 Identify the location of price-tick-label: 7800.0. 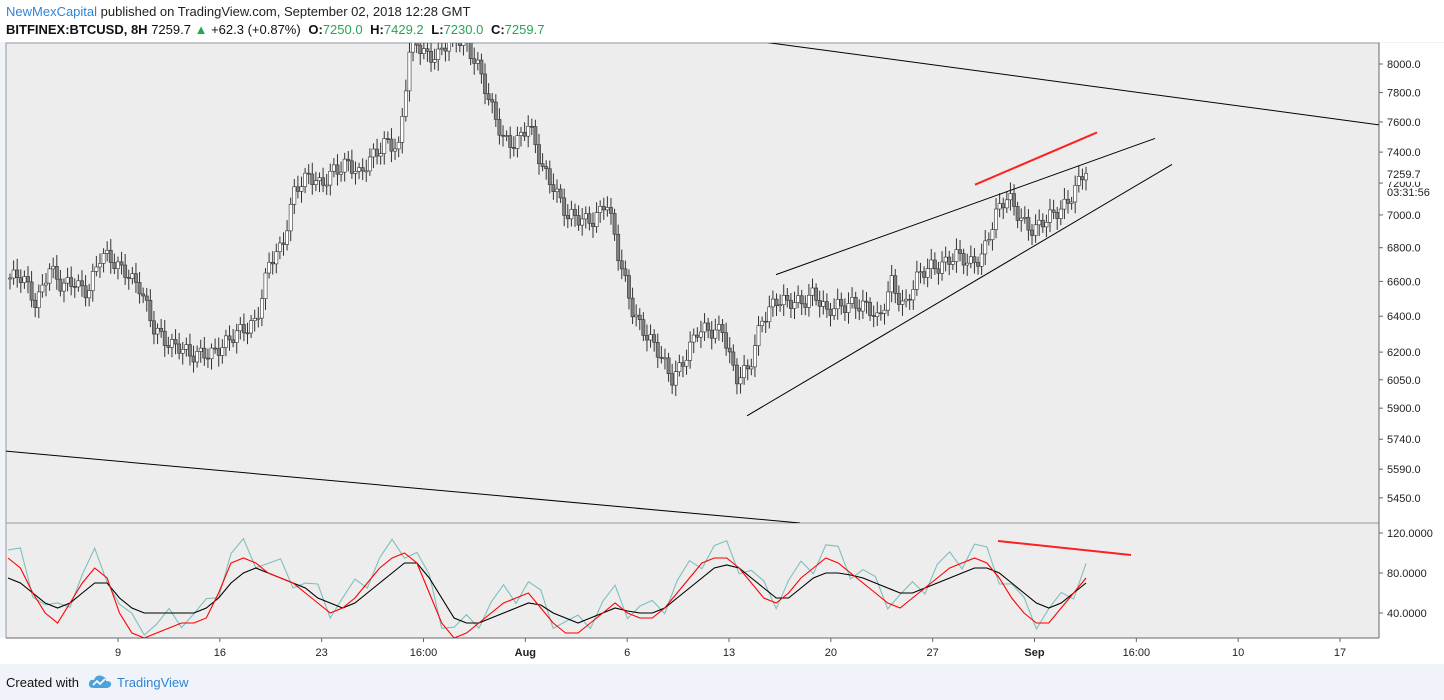
(1404, 94).